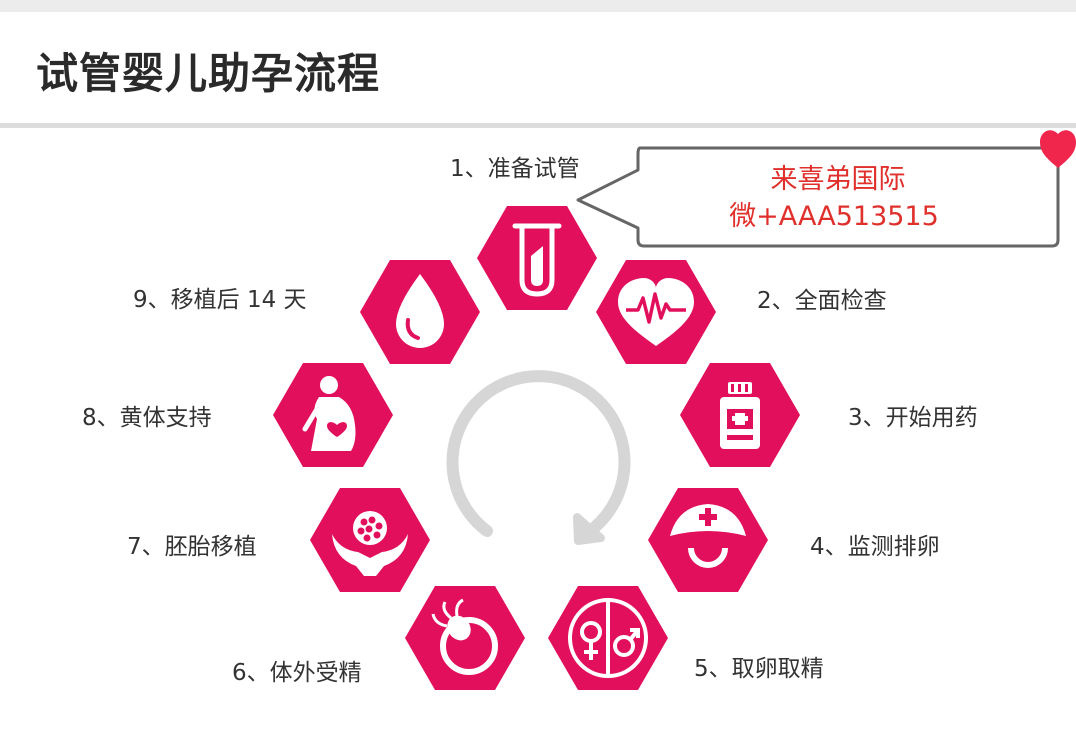 The image size is (1076, 748). I want to click on hands-embryo-icon, so click(370, 543).